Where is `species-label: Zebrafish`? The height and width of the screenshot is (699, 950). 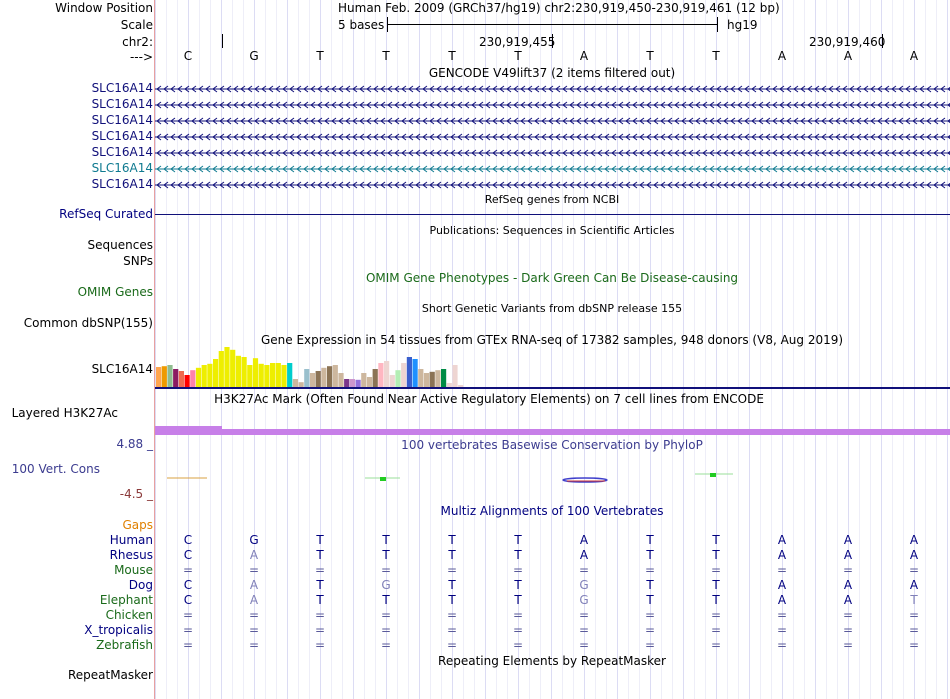
species-label: Zebrafish is located at coordinates (124, 645).